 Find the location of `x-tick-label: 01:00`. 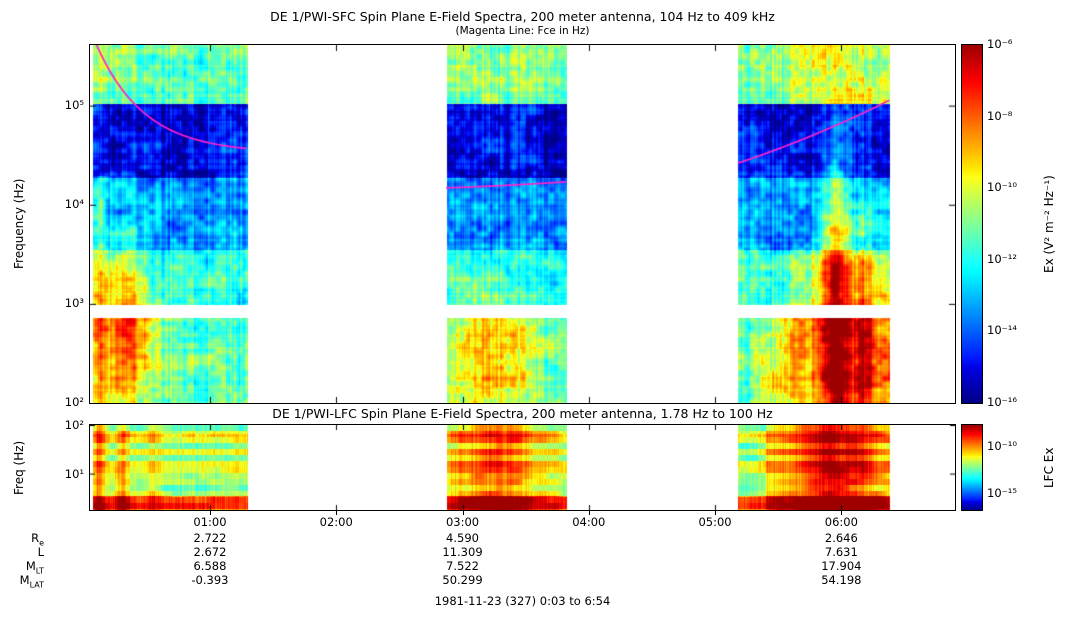

x-tick-label: 01:00 is located at coordinates (210, 522).